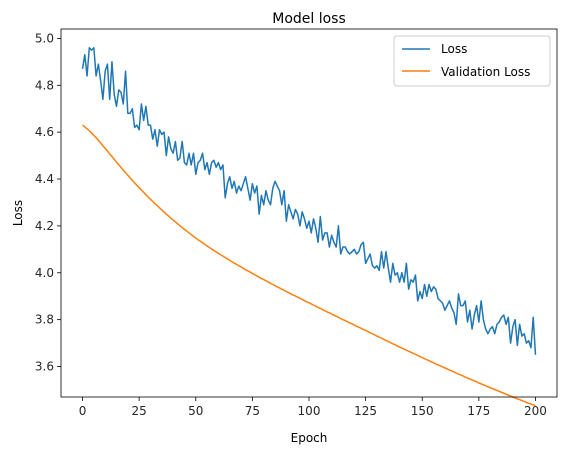 The image size is (567, 455). I want to click on y-tick-label: 4.8, so click(44, 85).